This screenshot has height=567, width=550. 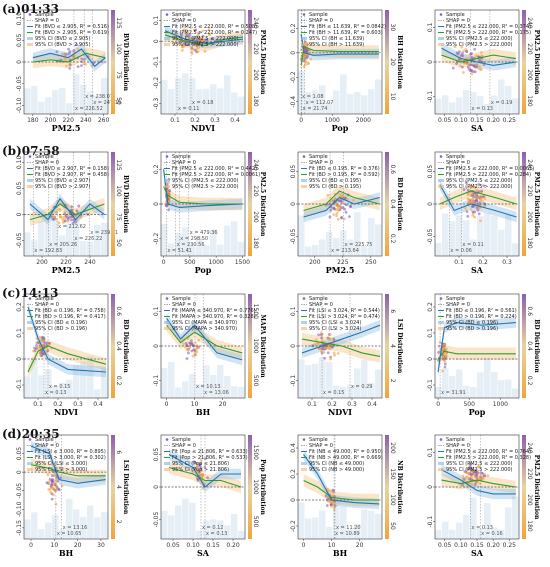 I want to click on threshold-annotation: x = 205.26, so click(x=63, y=245).